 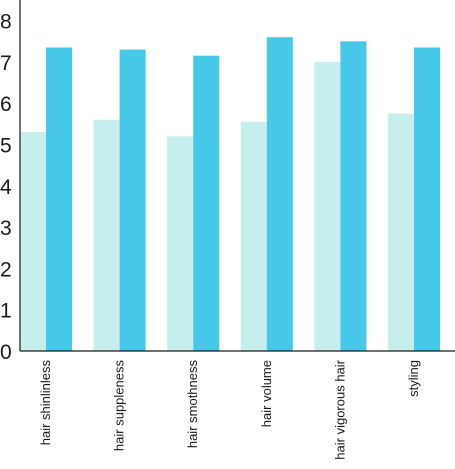 I want to click on y-tick-label: 5, so click(x=6, y=146).